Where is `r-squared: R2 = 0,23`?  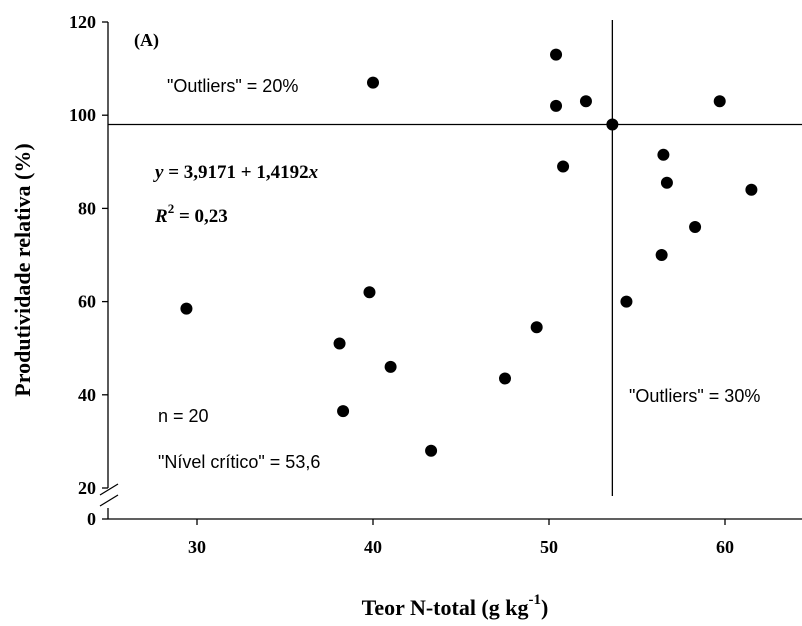 r-squared: R2 = 0,23 is located at coordinates (191, 214).